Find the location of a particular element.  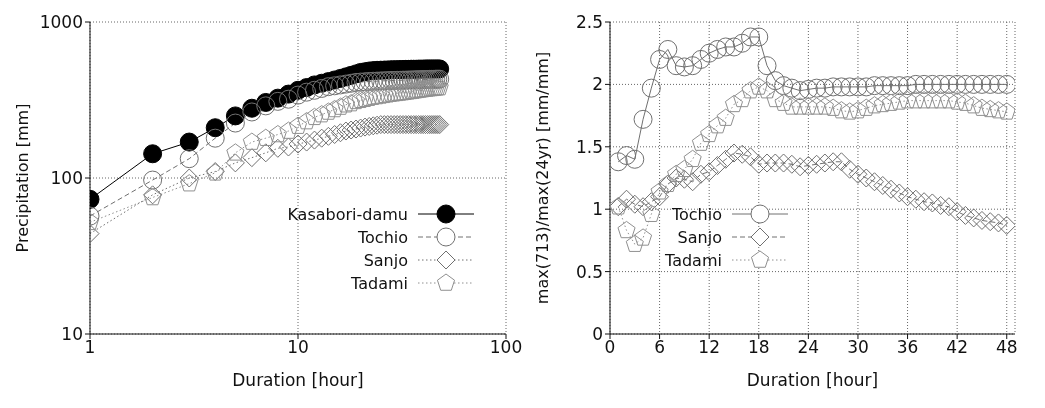

x-tick-label: 100 is located at coordinates (506, 347).